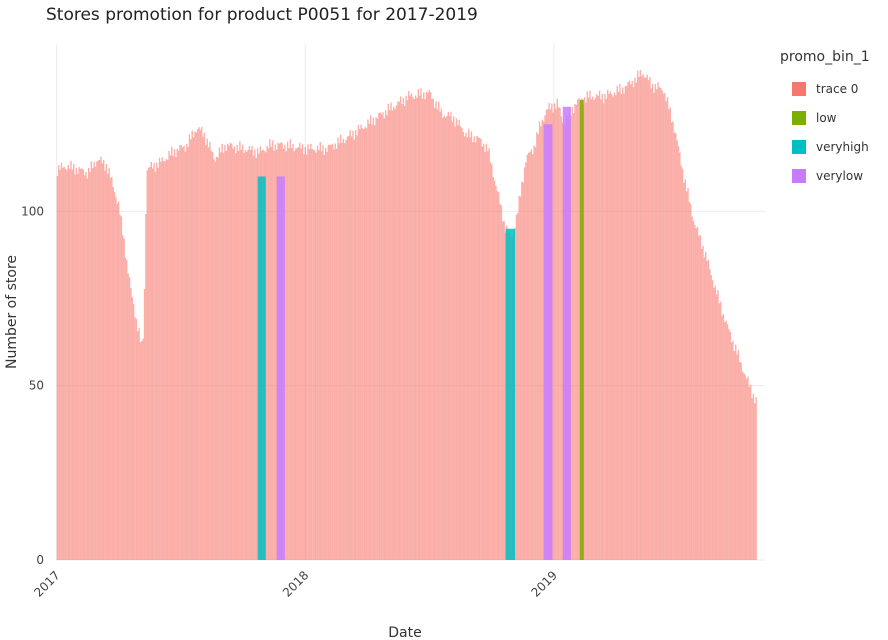 This screenshot has width=888, height=640. I want to click on legend-item-trace-0: trace 0, so click(825, 88).